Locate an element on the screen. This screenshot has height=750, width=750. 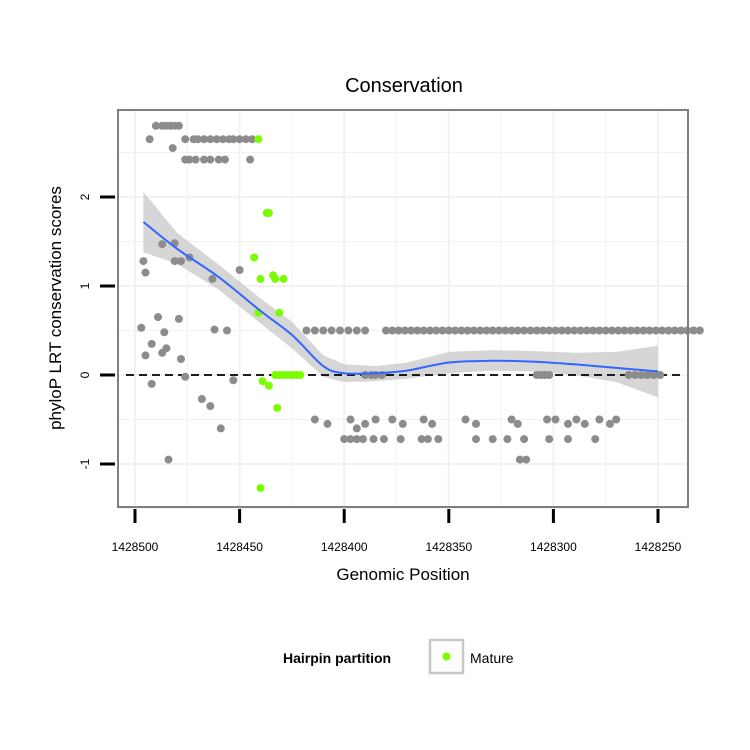
points-mature-series is located at coordinates (277, 313).